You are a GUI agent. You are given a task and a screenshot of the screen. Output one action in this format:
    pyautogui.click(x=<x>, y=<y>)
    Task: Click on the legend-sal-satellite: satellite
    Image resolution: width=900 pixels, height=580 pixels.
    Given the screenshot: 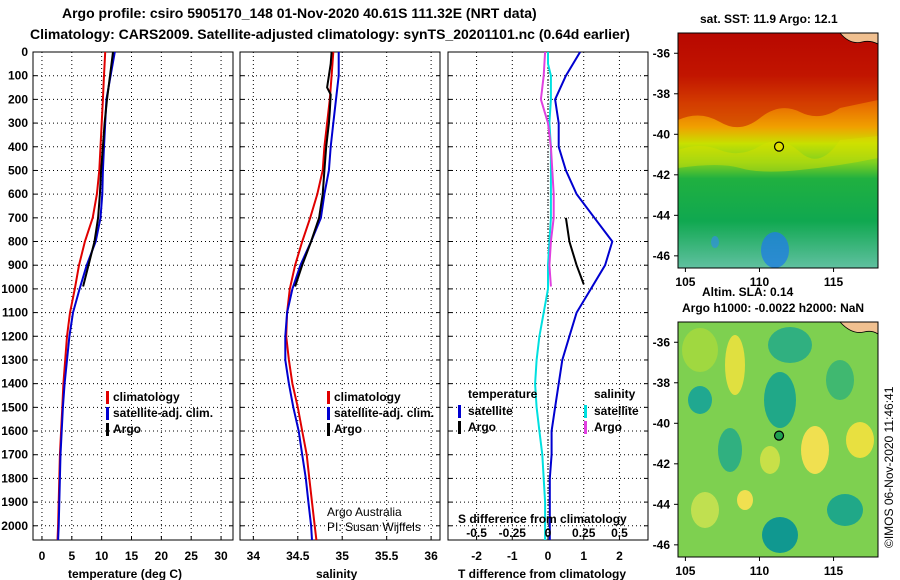 What is the action you would take?
    pyautogui.click(x=616, y=411)
    